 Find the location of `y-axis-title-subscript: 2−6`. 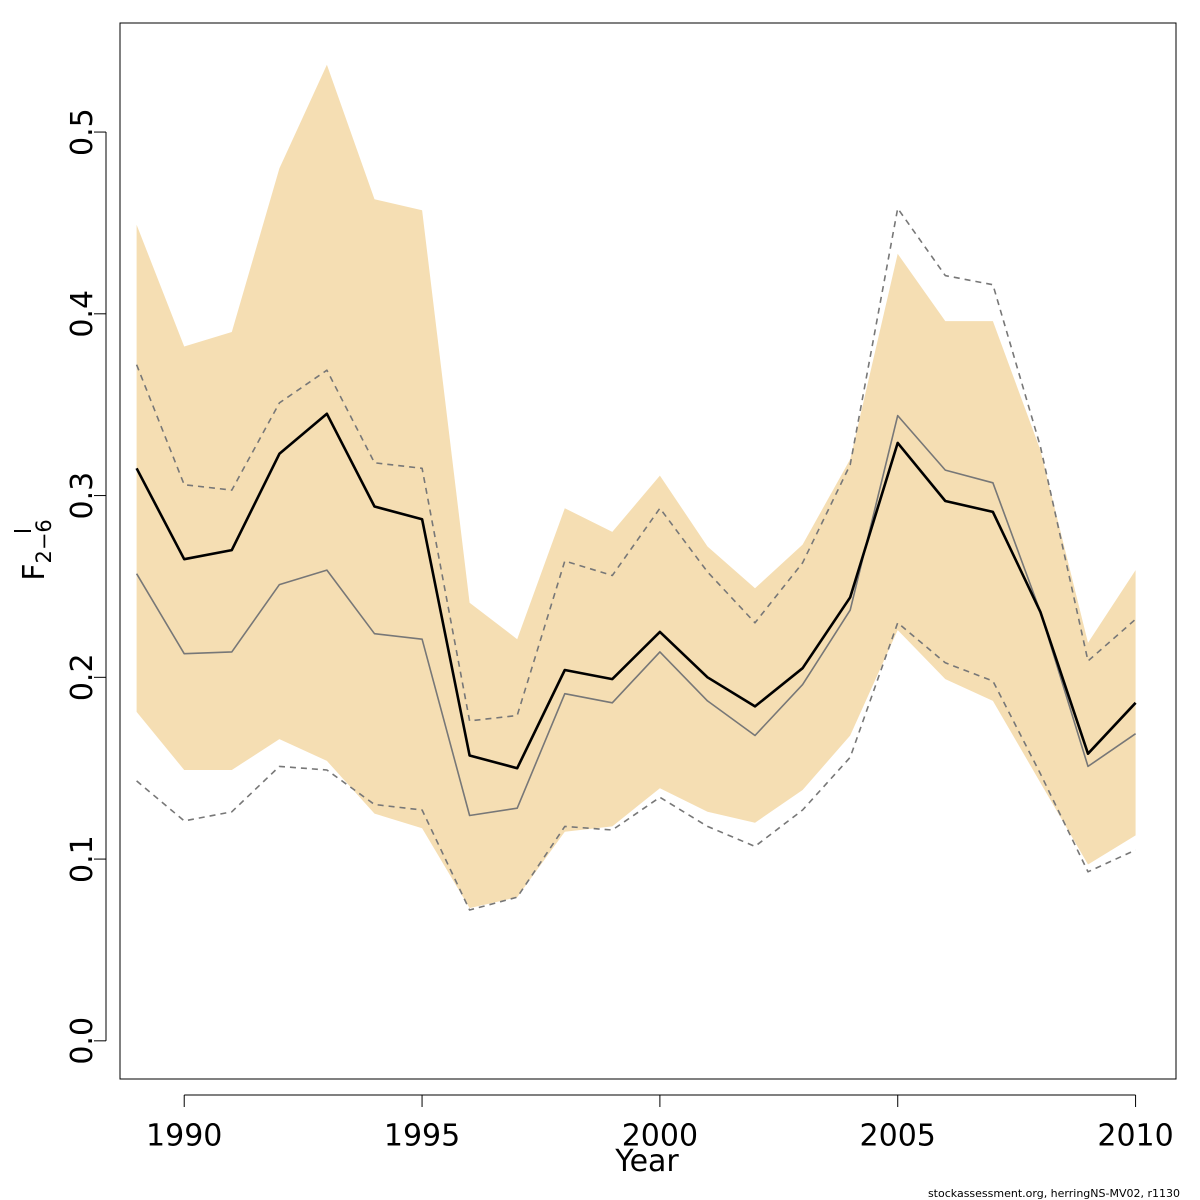

y-axis-title-subscript: 2−6 is located at coordinates (44, 541).